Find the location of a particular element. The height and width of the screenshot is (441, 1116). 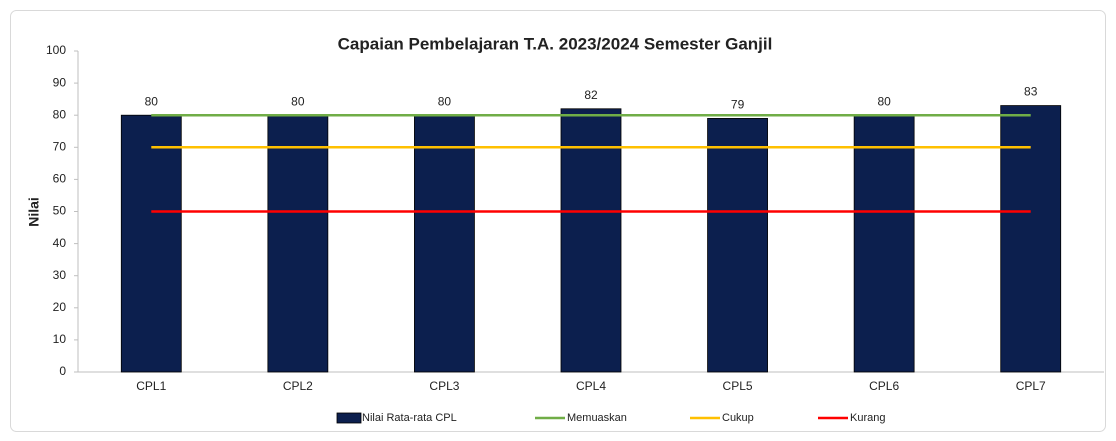

y-tick-label: 10 is located at coordinates (60, 339).